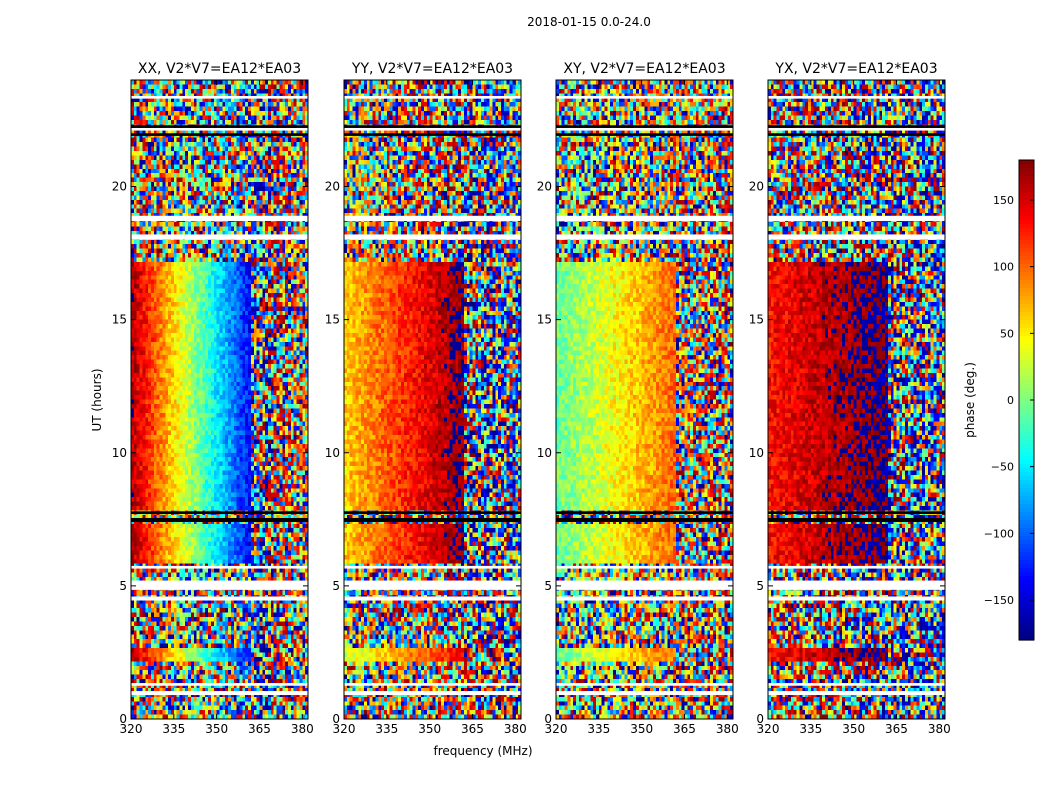 The image size is (1050, 800). What do you see at coordinates (1002, 467) in the screenshot?
I see `colorbar-tick-label: −50` at bounding box center [1002, 467].